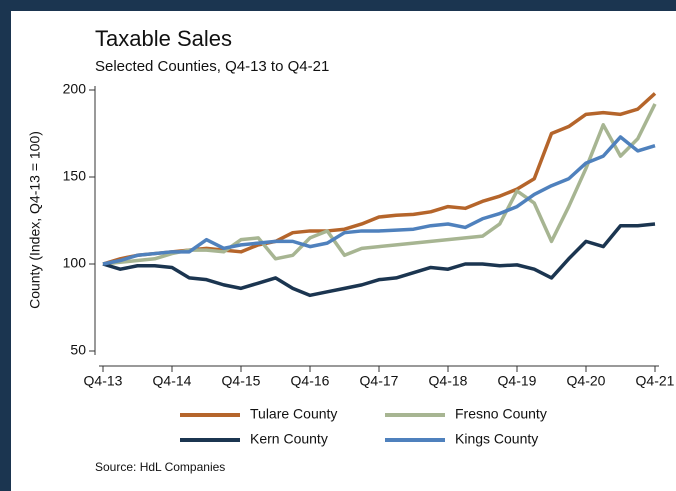 The width and height of the screenshot is (676, 491). I want to click on source: Source: HdL Companies, so click(160, 467).